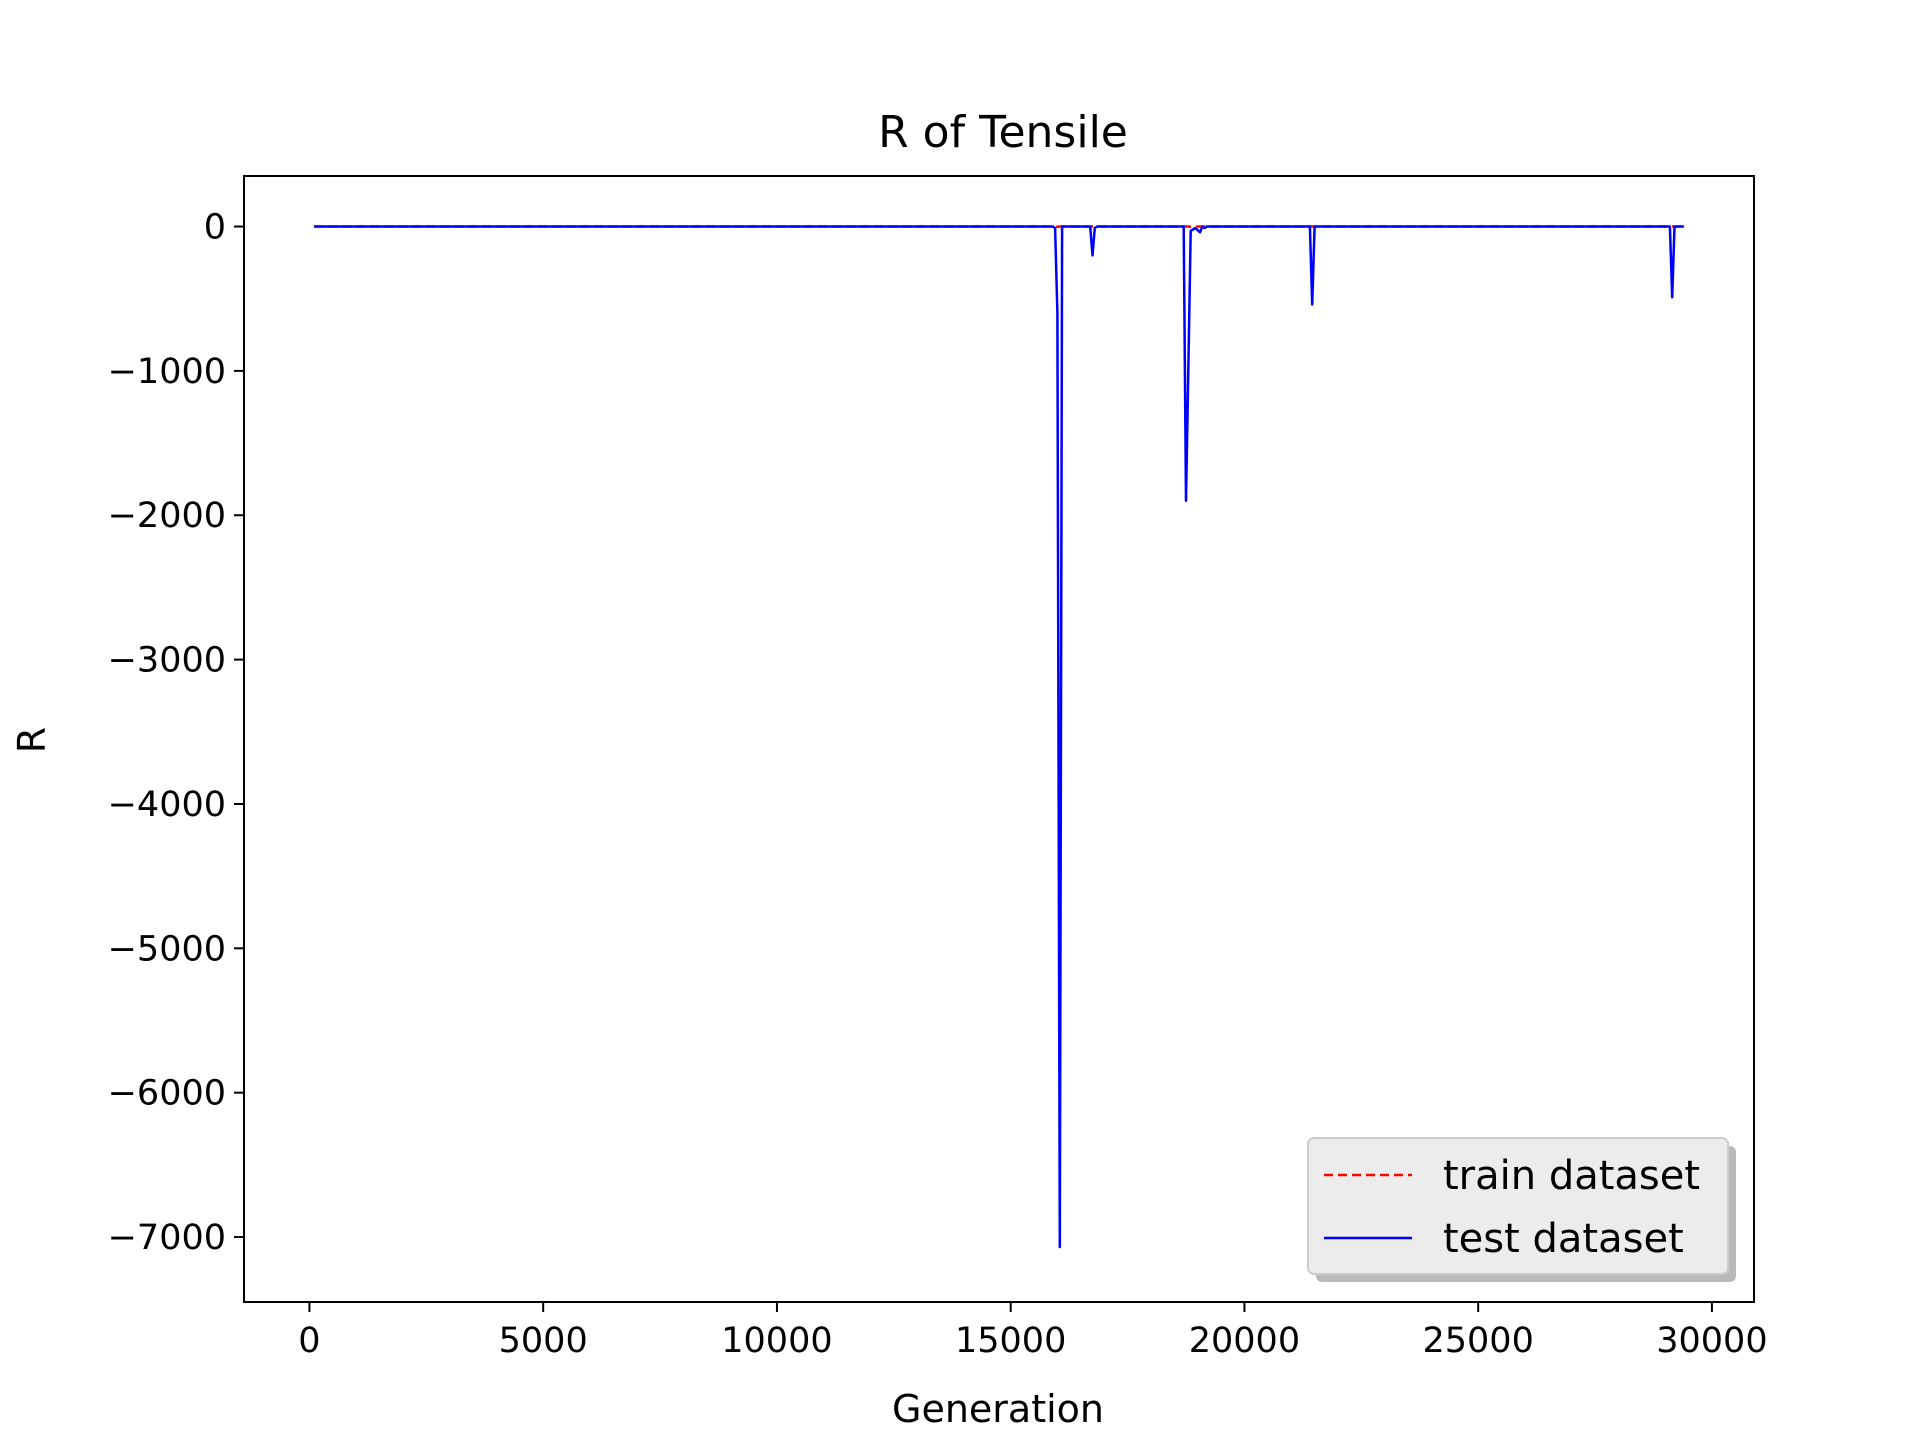 Image resolution: width=1920 pixels, height=1440 pixels. What do you see at coordinates (1571, 1176) in the screenshot?
I see `legend-label-train-dataset: train dataset` at bounding box center [1571, 1176].